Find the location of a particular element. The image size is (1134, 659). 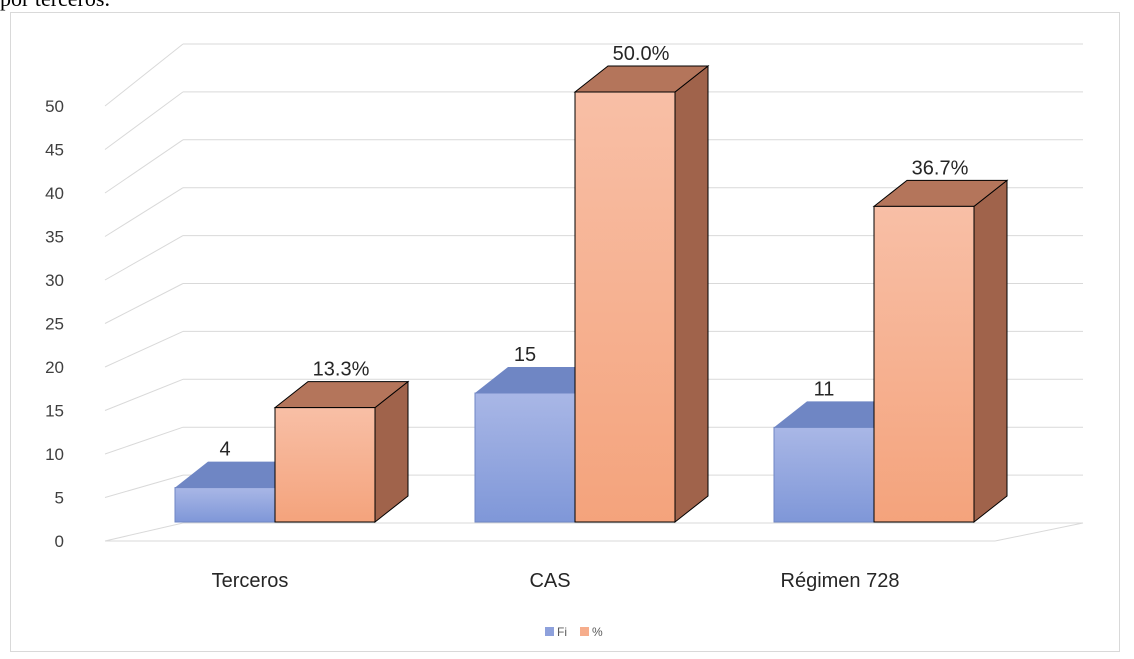

category-label: Terceros is located at coordinates (250, 581).